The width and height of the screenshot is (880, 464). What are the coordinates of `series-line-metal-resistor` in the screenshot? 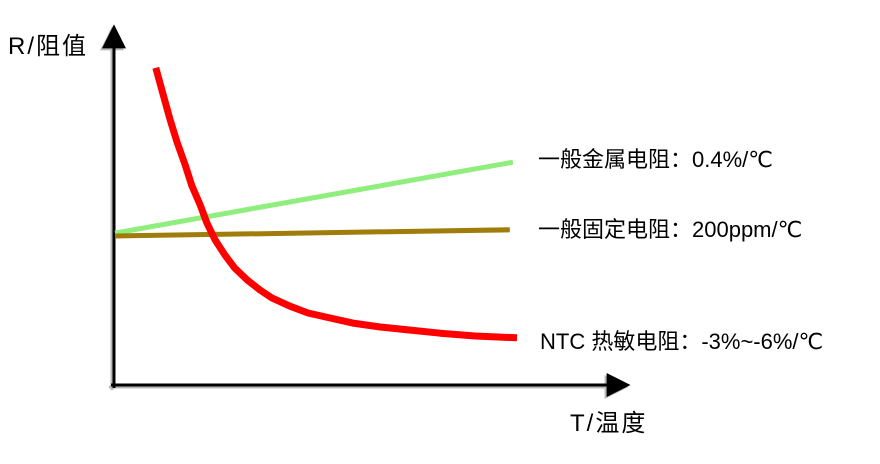 It's located at (314, 197).